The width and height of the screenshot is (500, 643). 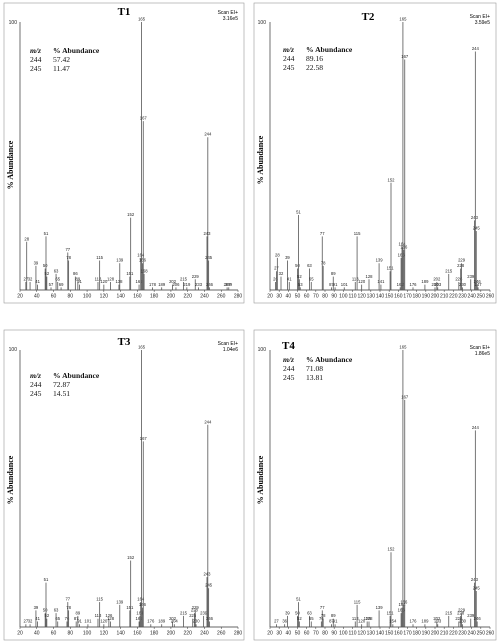 I want to click on peak-label: 154, so click(x=393, y=621).